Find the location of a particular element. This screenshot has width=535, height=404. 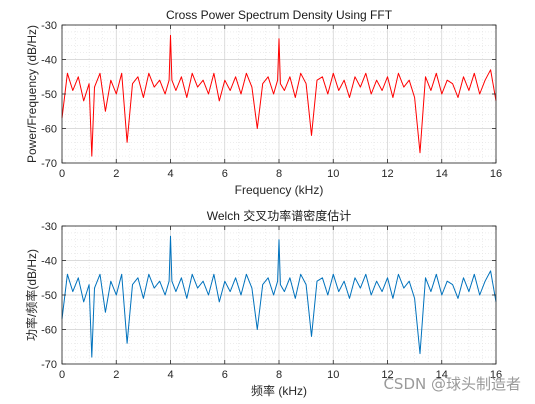

y-axis-label: Power/Frequency (dB/Hz) is located at coordinates (32, 94).